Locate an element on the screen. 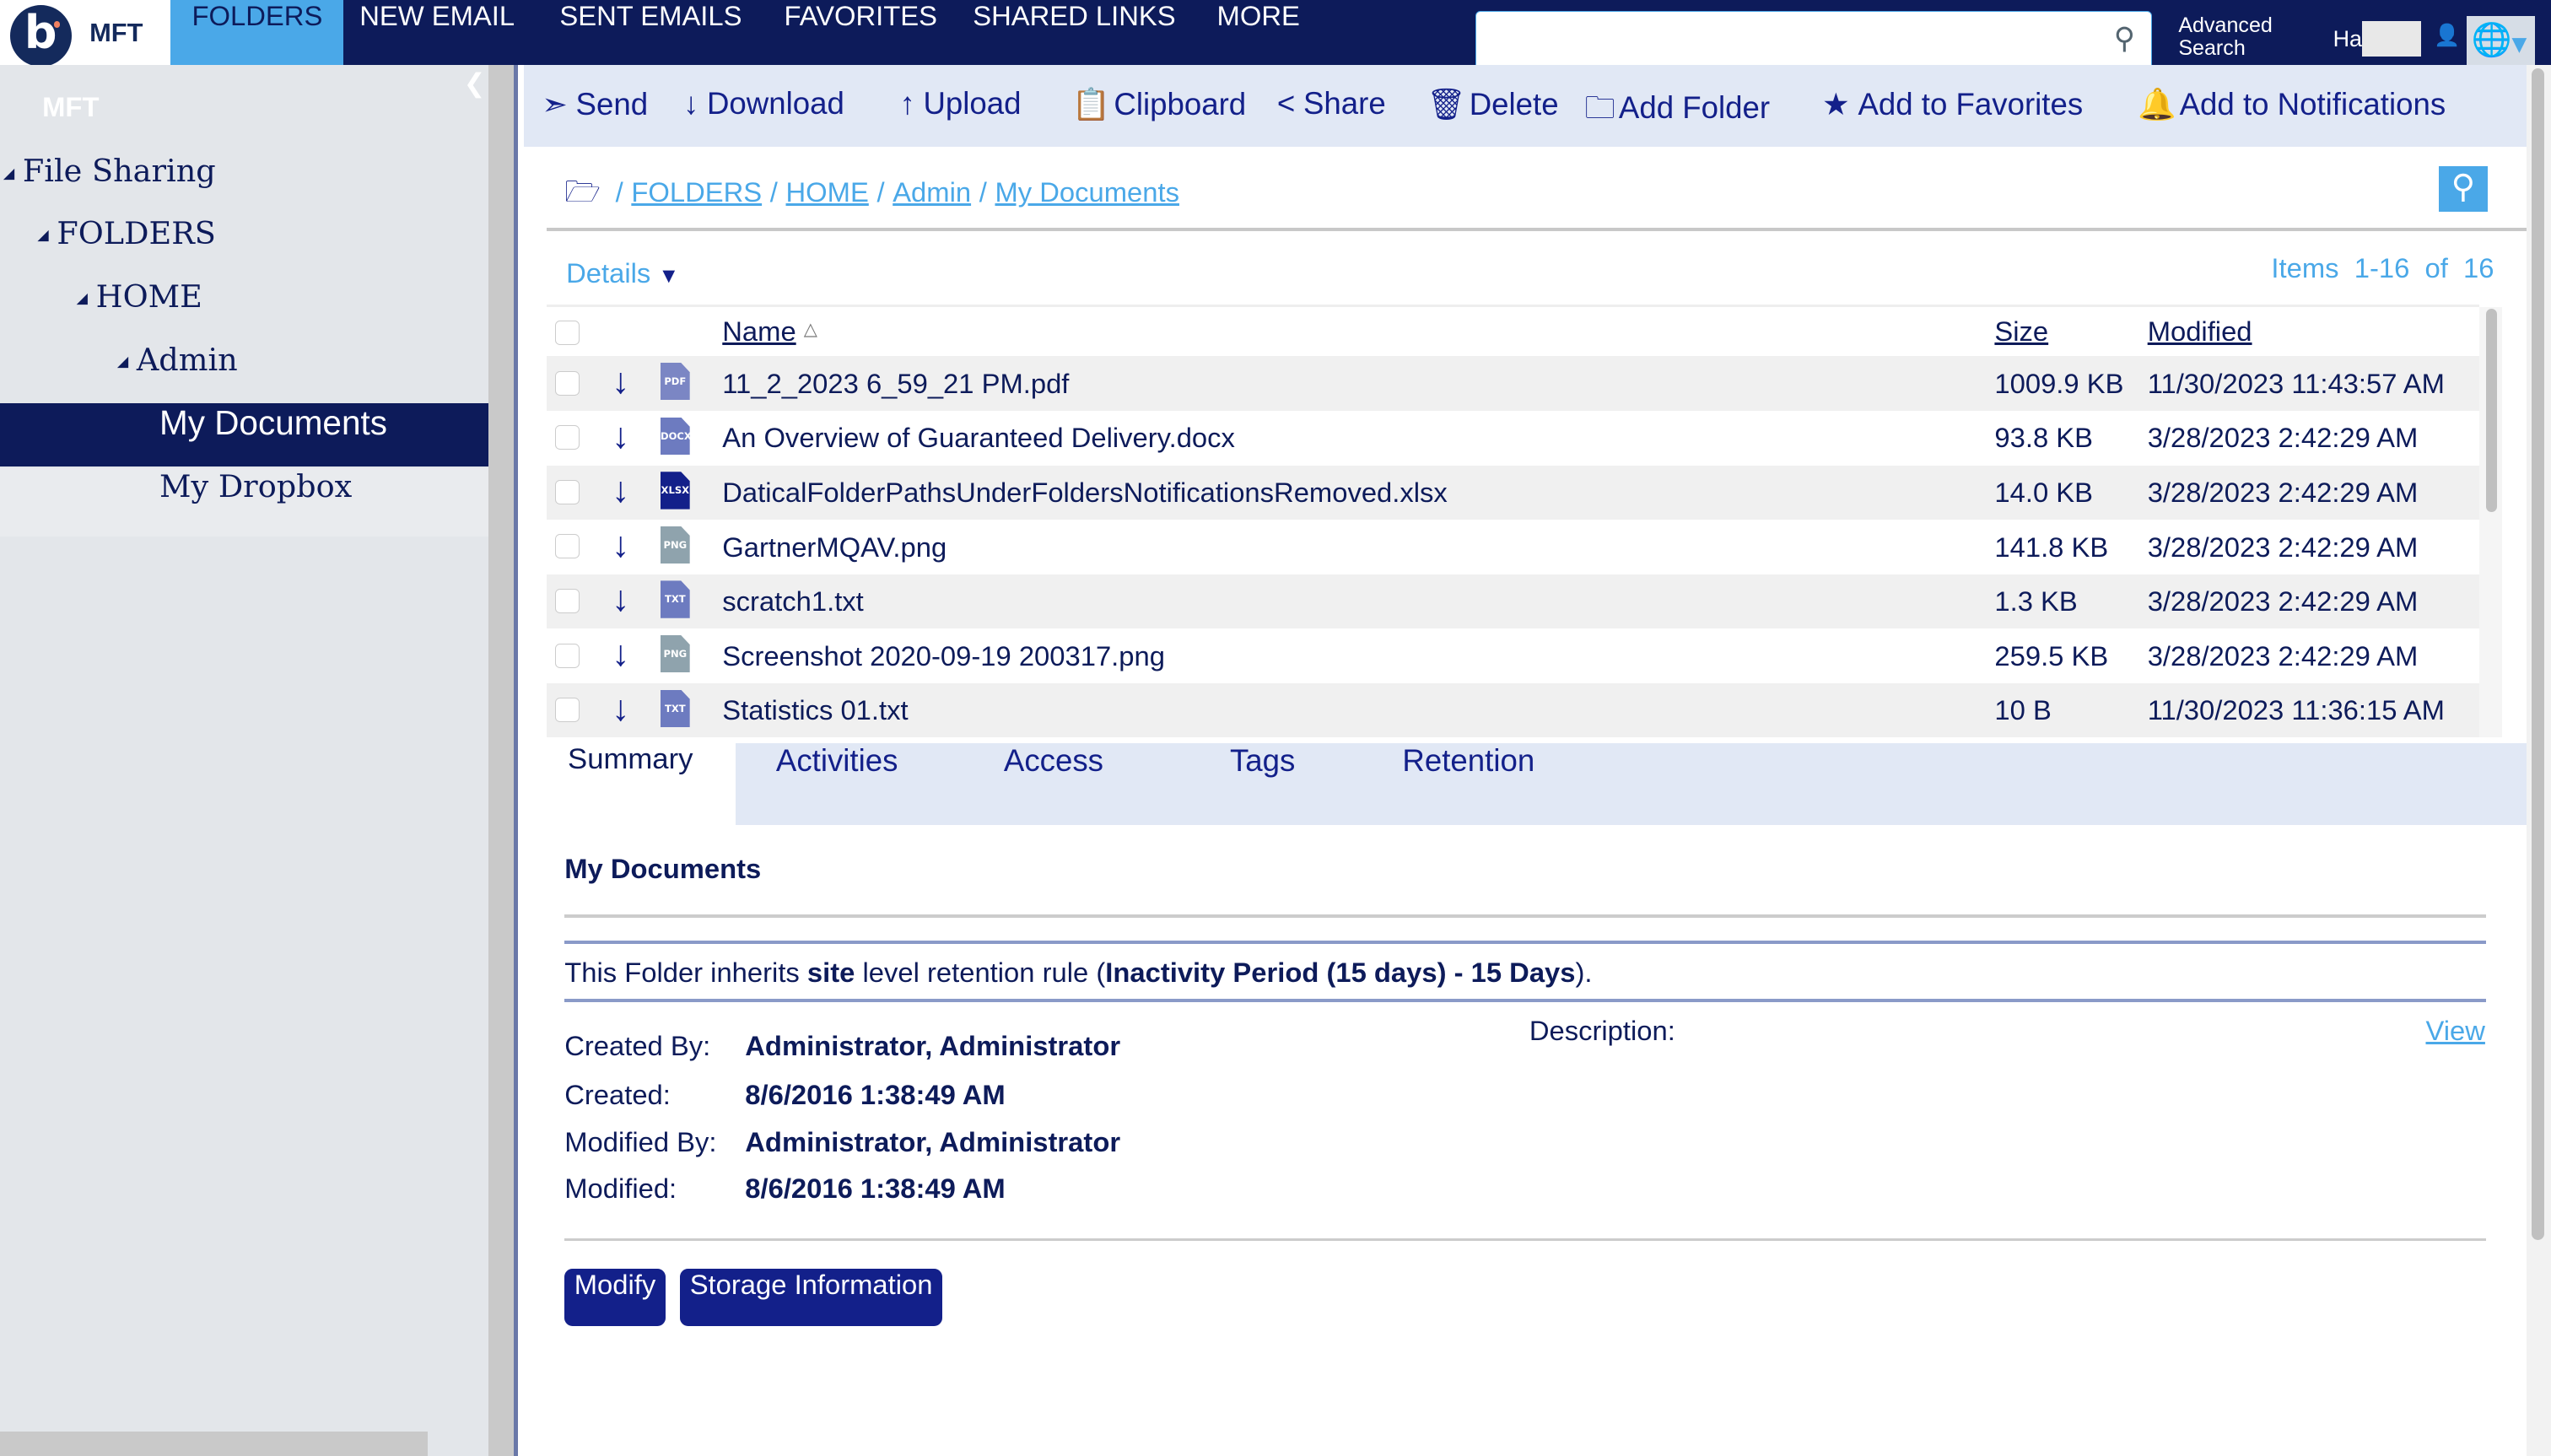 The height and width of the screenshot is (1456, 2551). tree-my-dropbox: My Dropbox is located at coordinates (244, 503).